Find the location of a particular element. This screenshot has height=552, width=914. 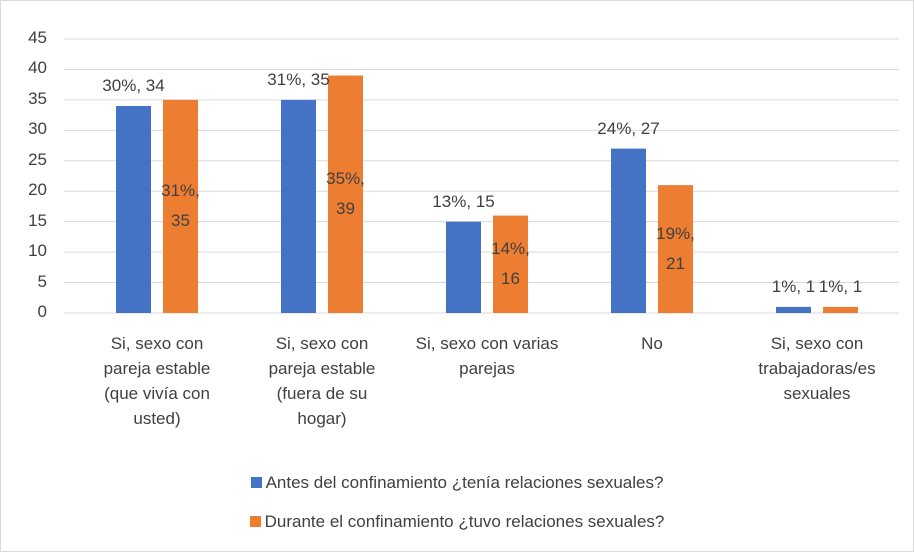

y-tick-label: 30 is located at coordinates (37, 129).